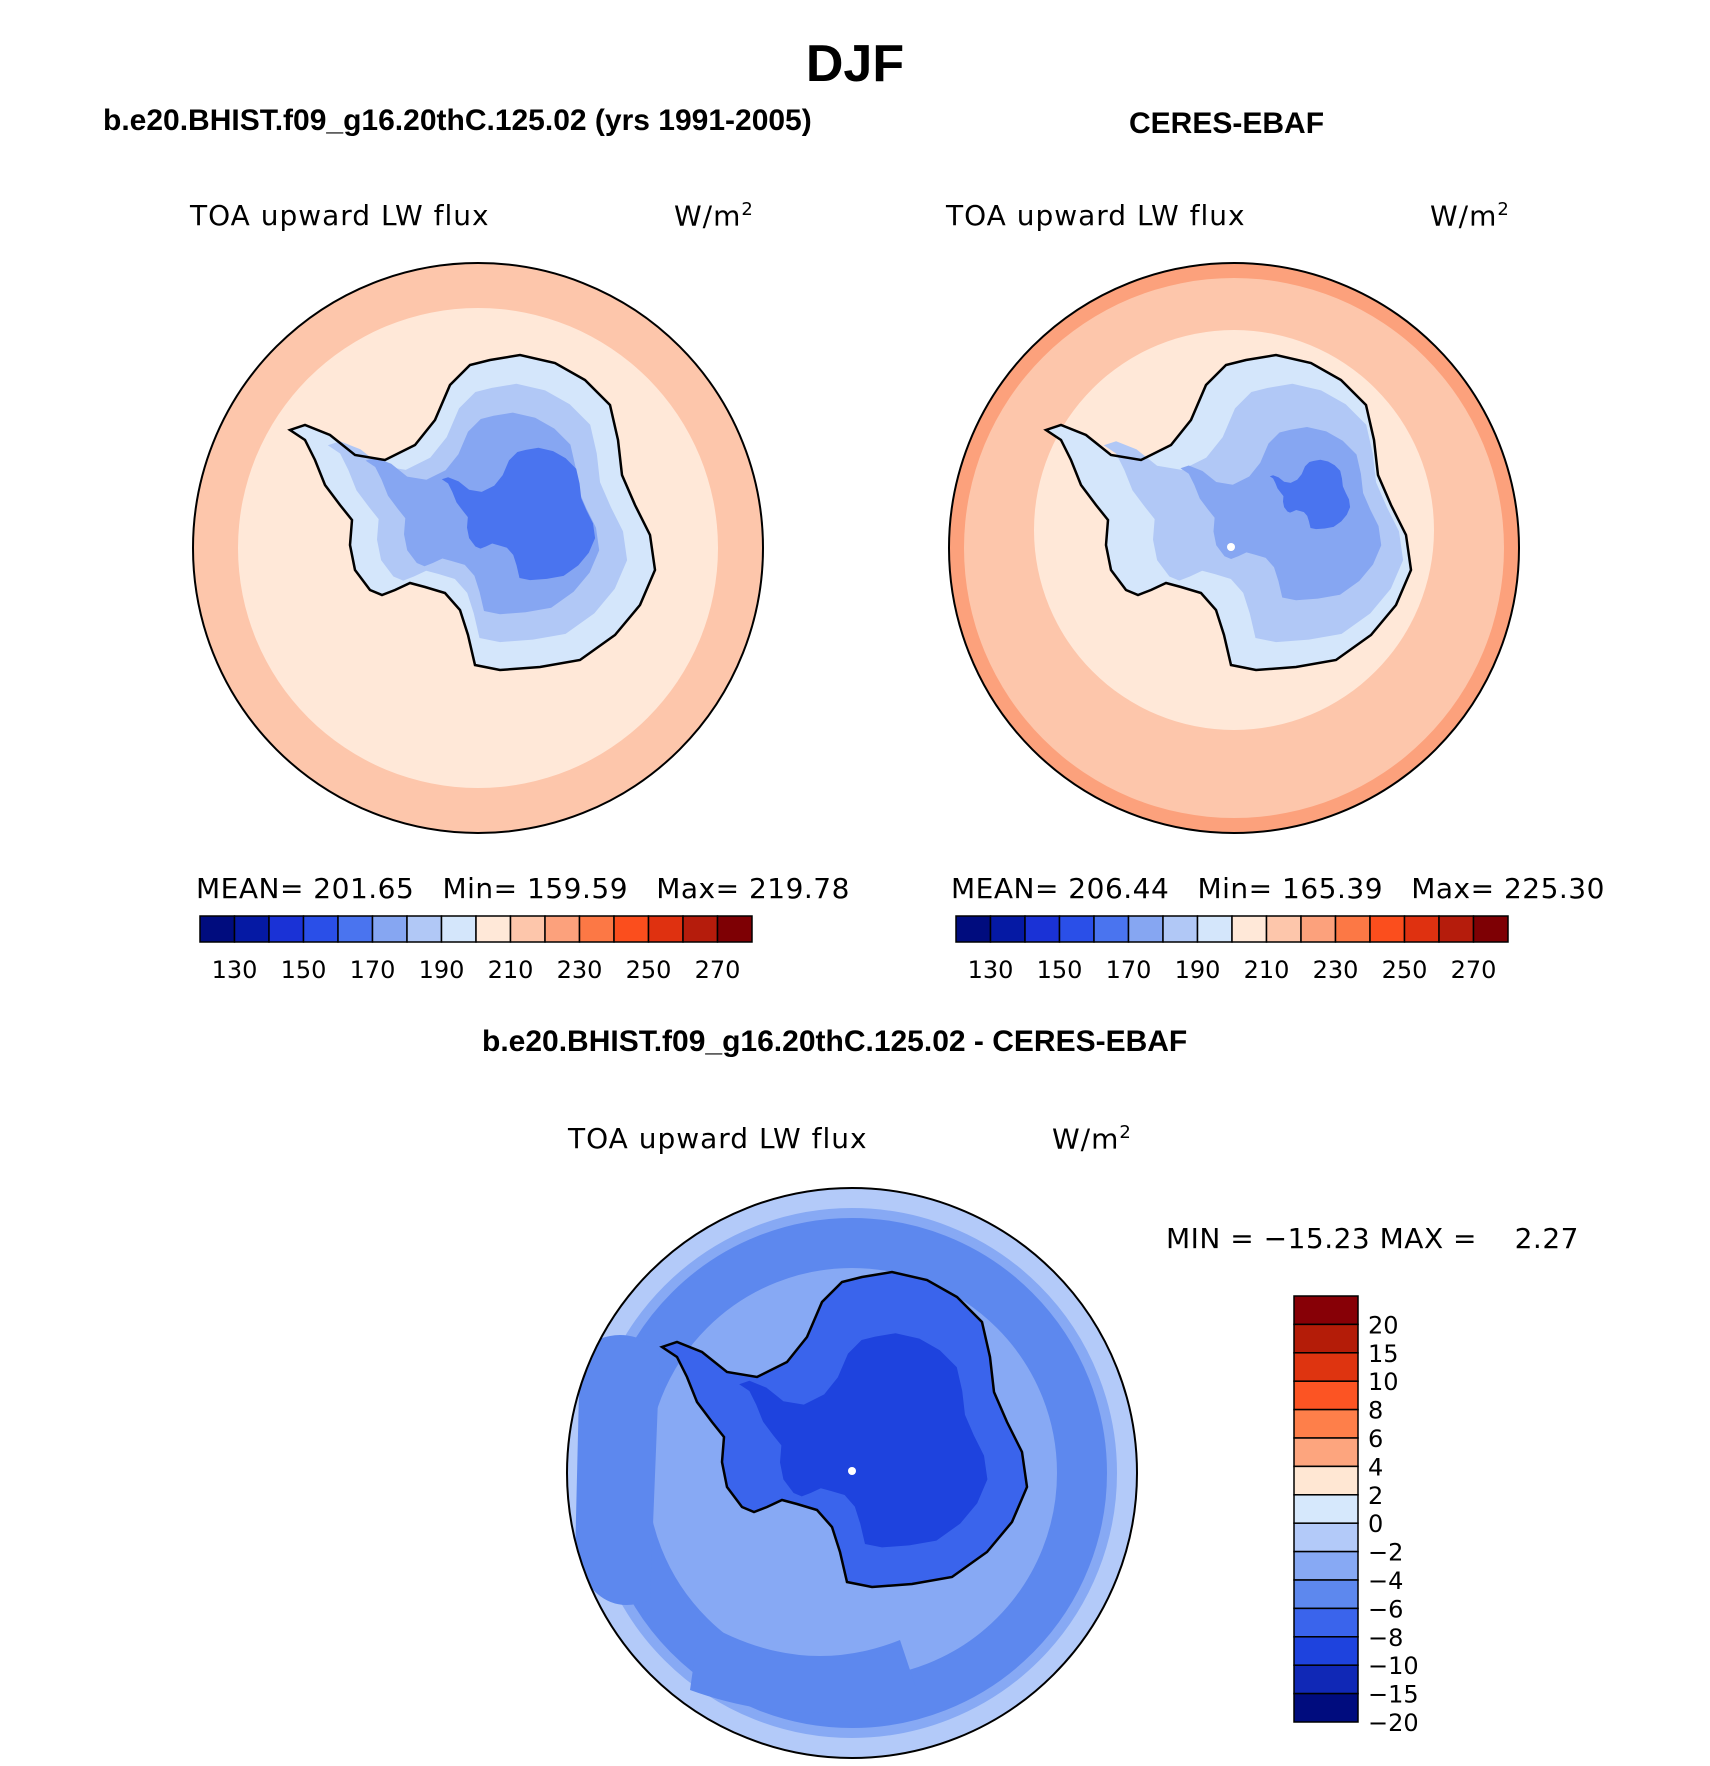  I want to click on diff-stats: MIN = −15.23 MAX = 2.27, so click(1372, 1238).